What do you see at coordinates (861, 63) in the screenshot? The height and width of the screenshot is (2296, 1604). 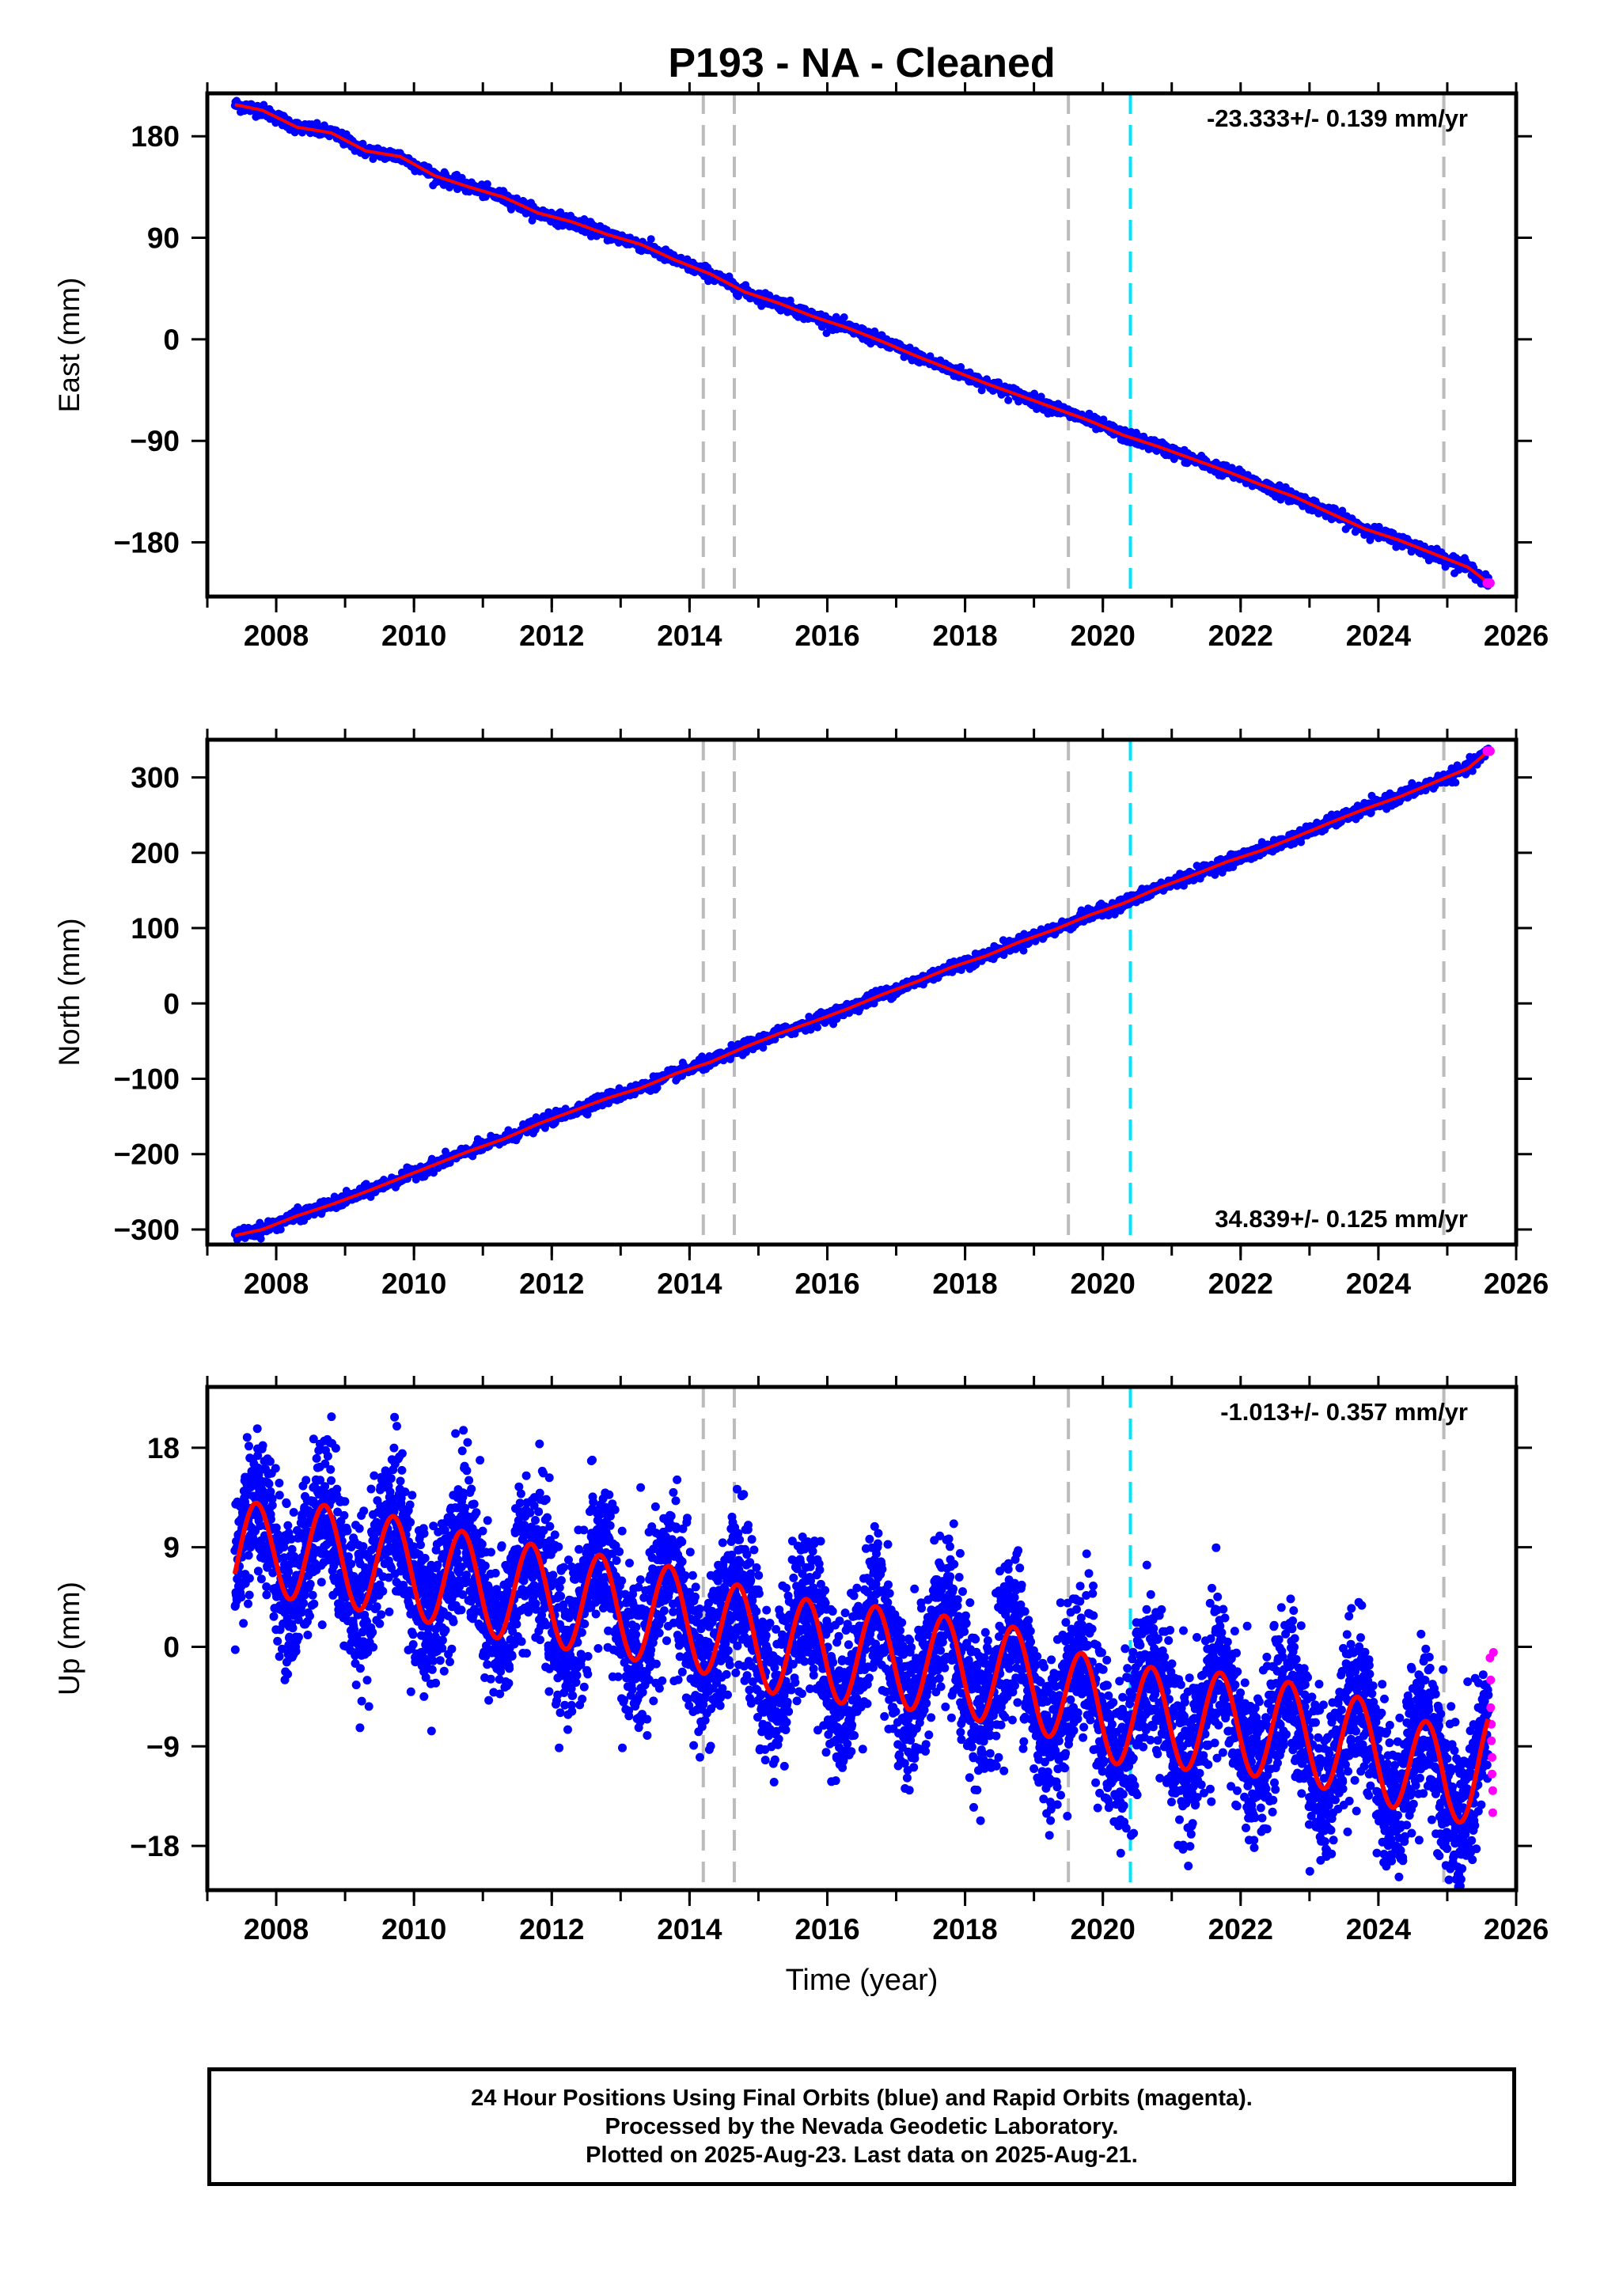 I see `chart-title: P193 - NA - Cleaned` at bounding box center [861, 63].